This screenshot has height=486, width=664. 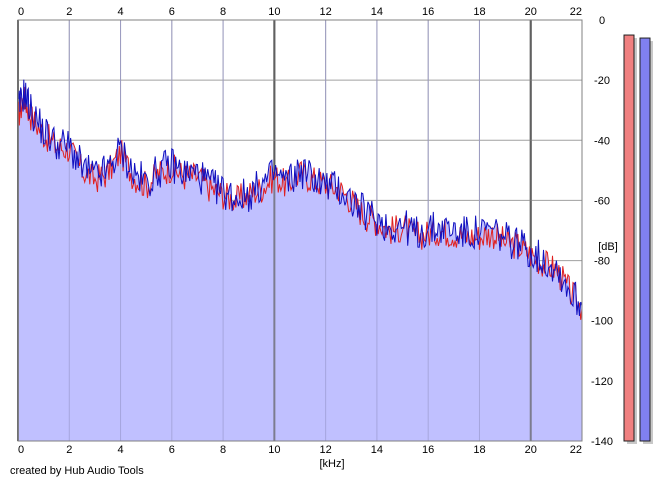 What do you see at coordinates (602, 141) in the screenshot?
I see `y-tick-label: -40` at bounding box center [602, 141].